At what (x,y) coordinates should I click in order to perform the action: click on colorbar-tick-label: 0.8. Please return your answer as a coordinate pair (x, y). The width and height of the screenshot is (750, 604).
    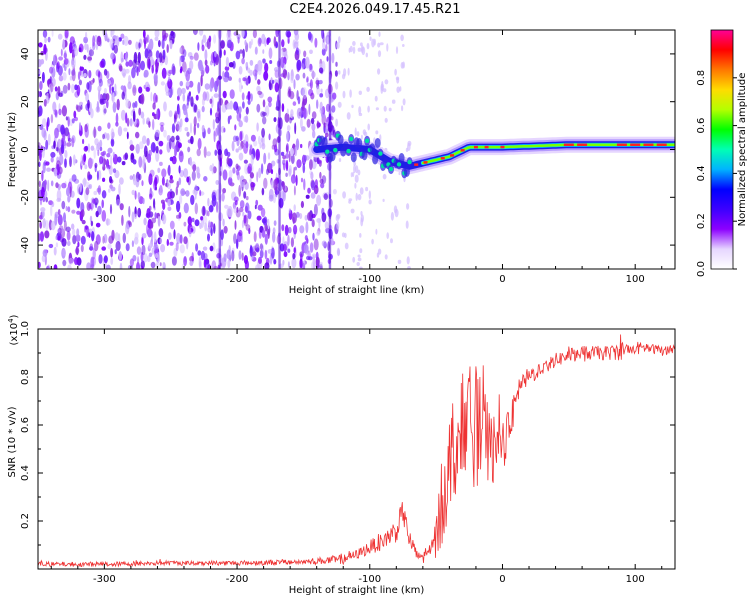
    Looking at the image, I should click on (701, 78).